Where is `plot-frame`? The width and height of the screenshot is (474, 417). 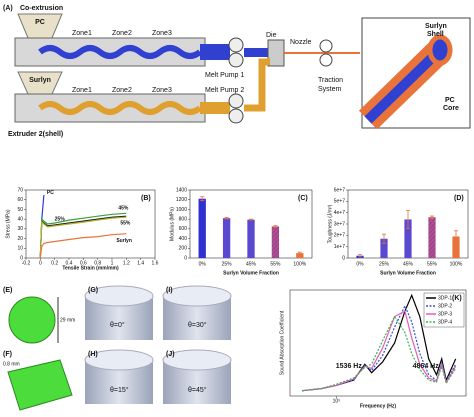
plot-frame is located at coordinates (378, 343).